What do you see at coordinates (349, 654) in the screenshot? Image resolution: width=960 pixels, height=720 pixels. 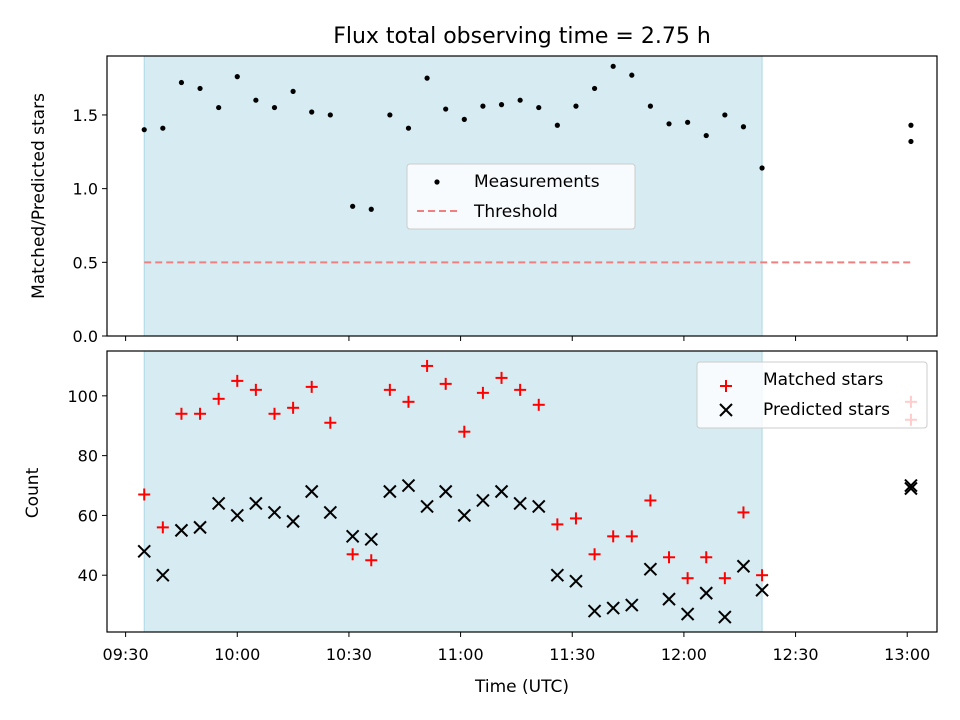 I see `x-tick-label: 10:30` at bounding box center [349, 654].